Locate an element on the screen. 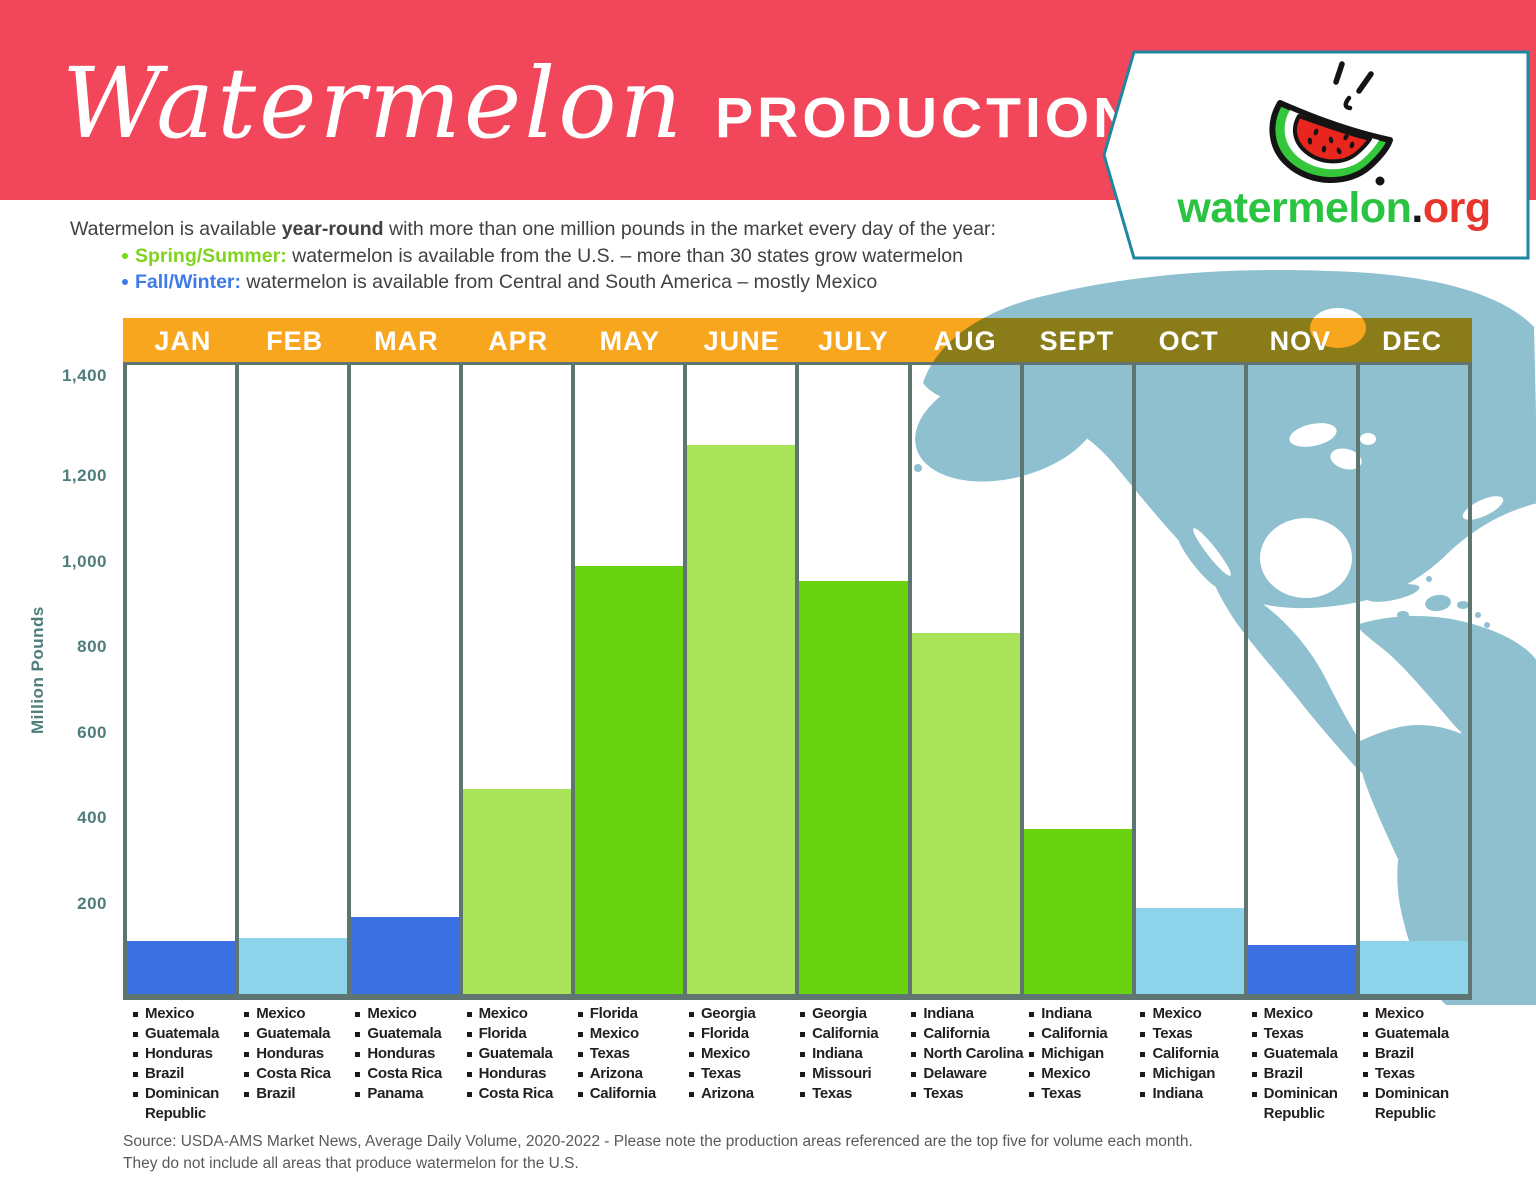  chart-column-nov is located at coordinates (1303, 679).